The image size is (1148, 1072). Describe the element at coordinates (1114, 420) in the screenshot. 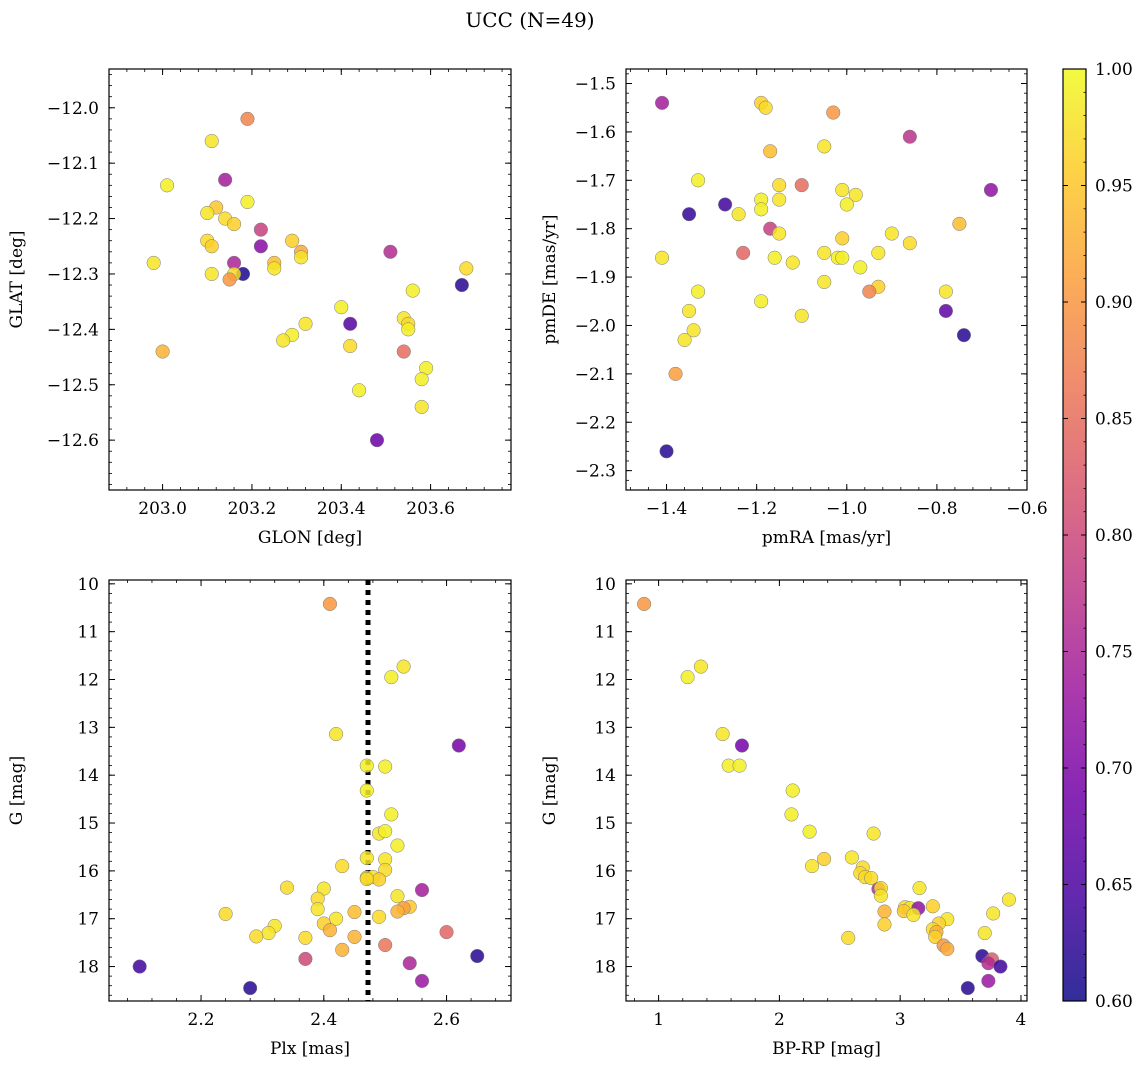

I see `colorbar-tick-label: 0.85` at that location.